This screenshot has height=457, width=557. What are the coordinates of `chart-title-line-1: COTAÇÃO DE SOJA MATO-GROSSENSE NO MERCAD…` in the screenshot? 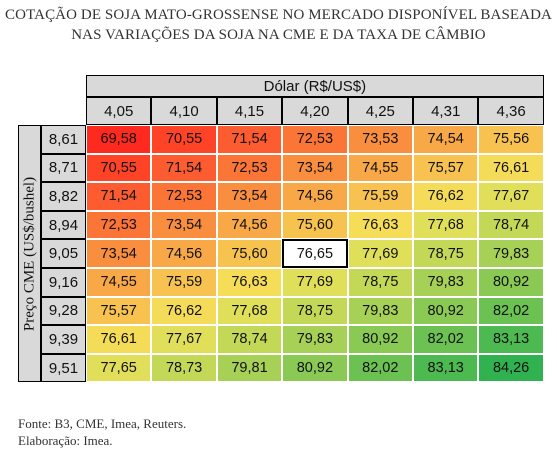 It's located at (278, 15).